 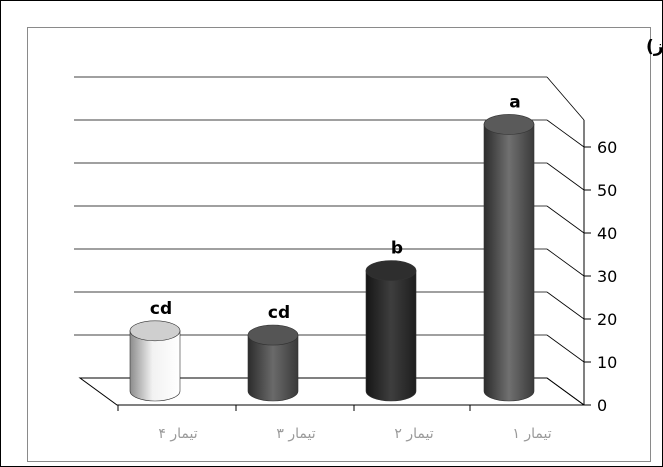 What do you see at coordinates (413, 434) in the screenshot?
I see `x-tick-label: تیمار ۲` at bounding box center [413, 434].